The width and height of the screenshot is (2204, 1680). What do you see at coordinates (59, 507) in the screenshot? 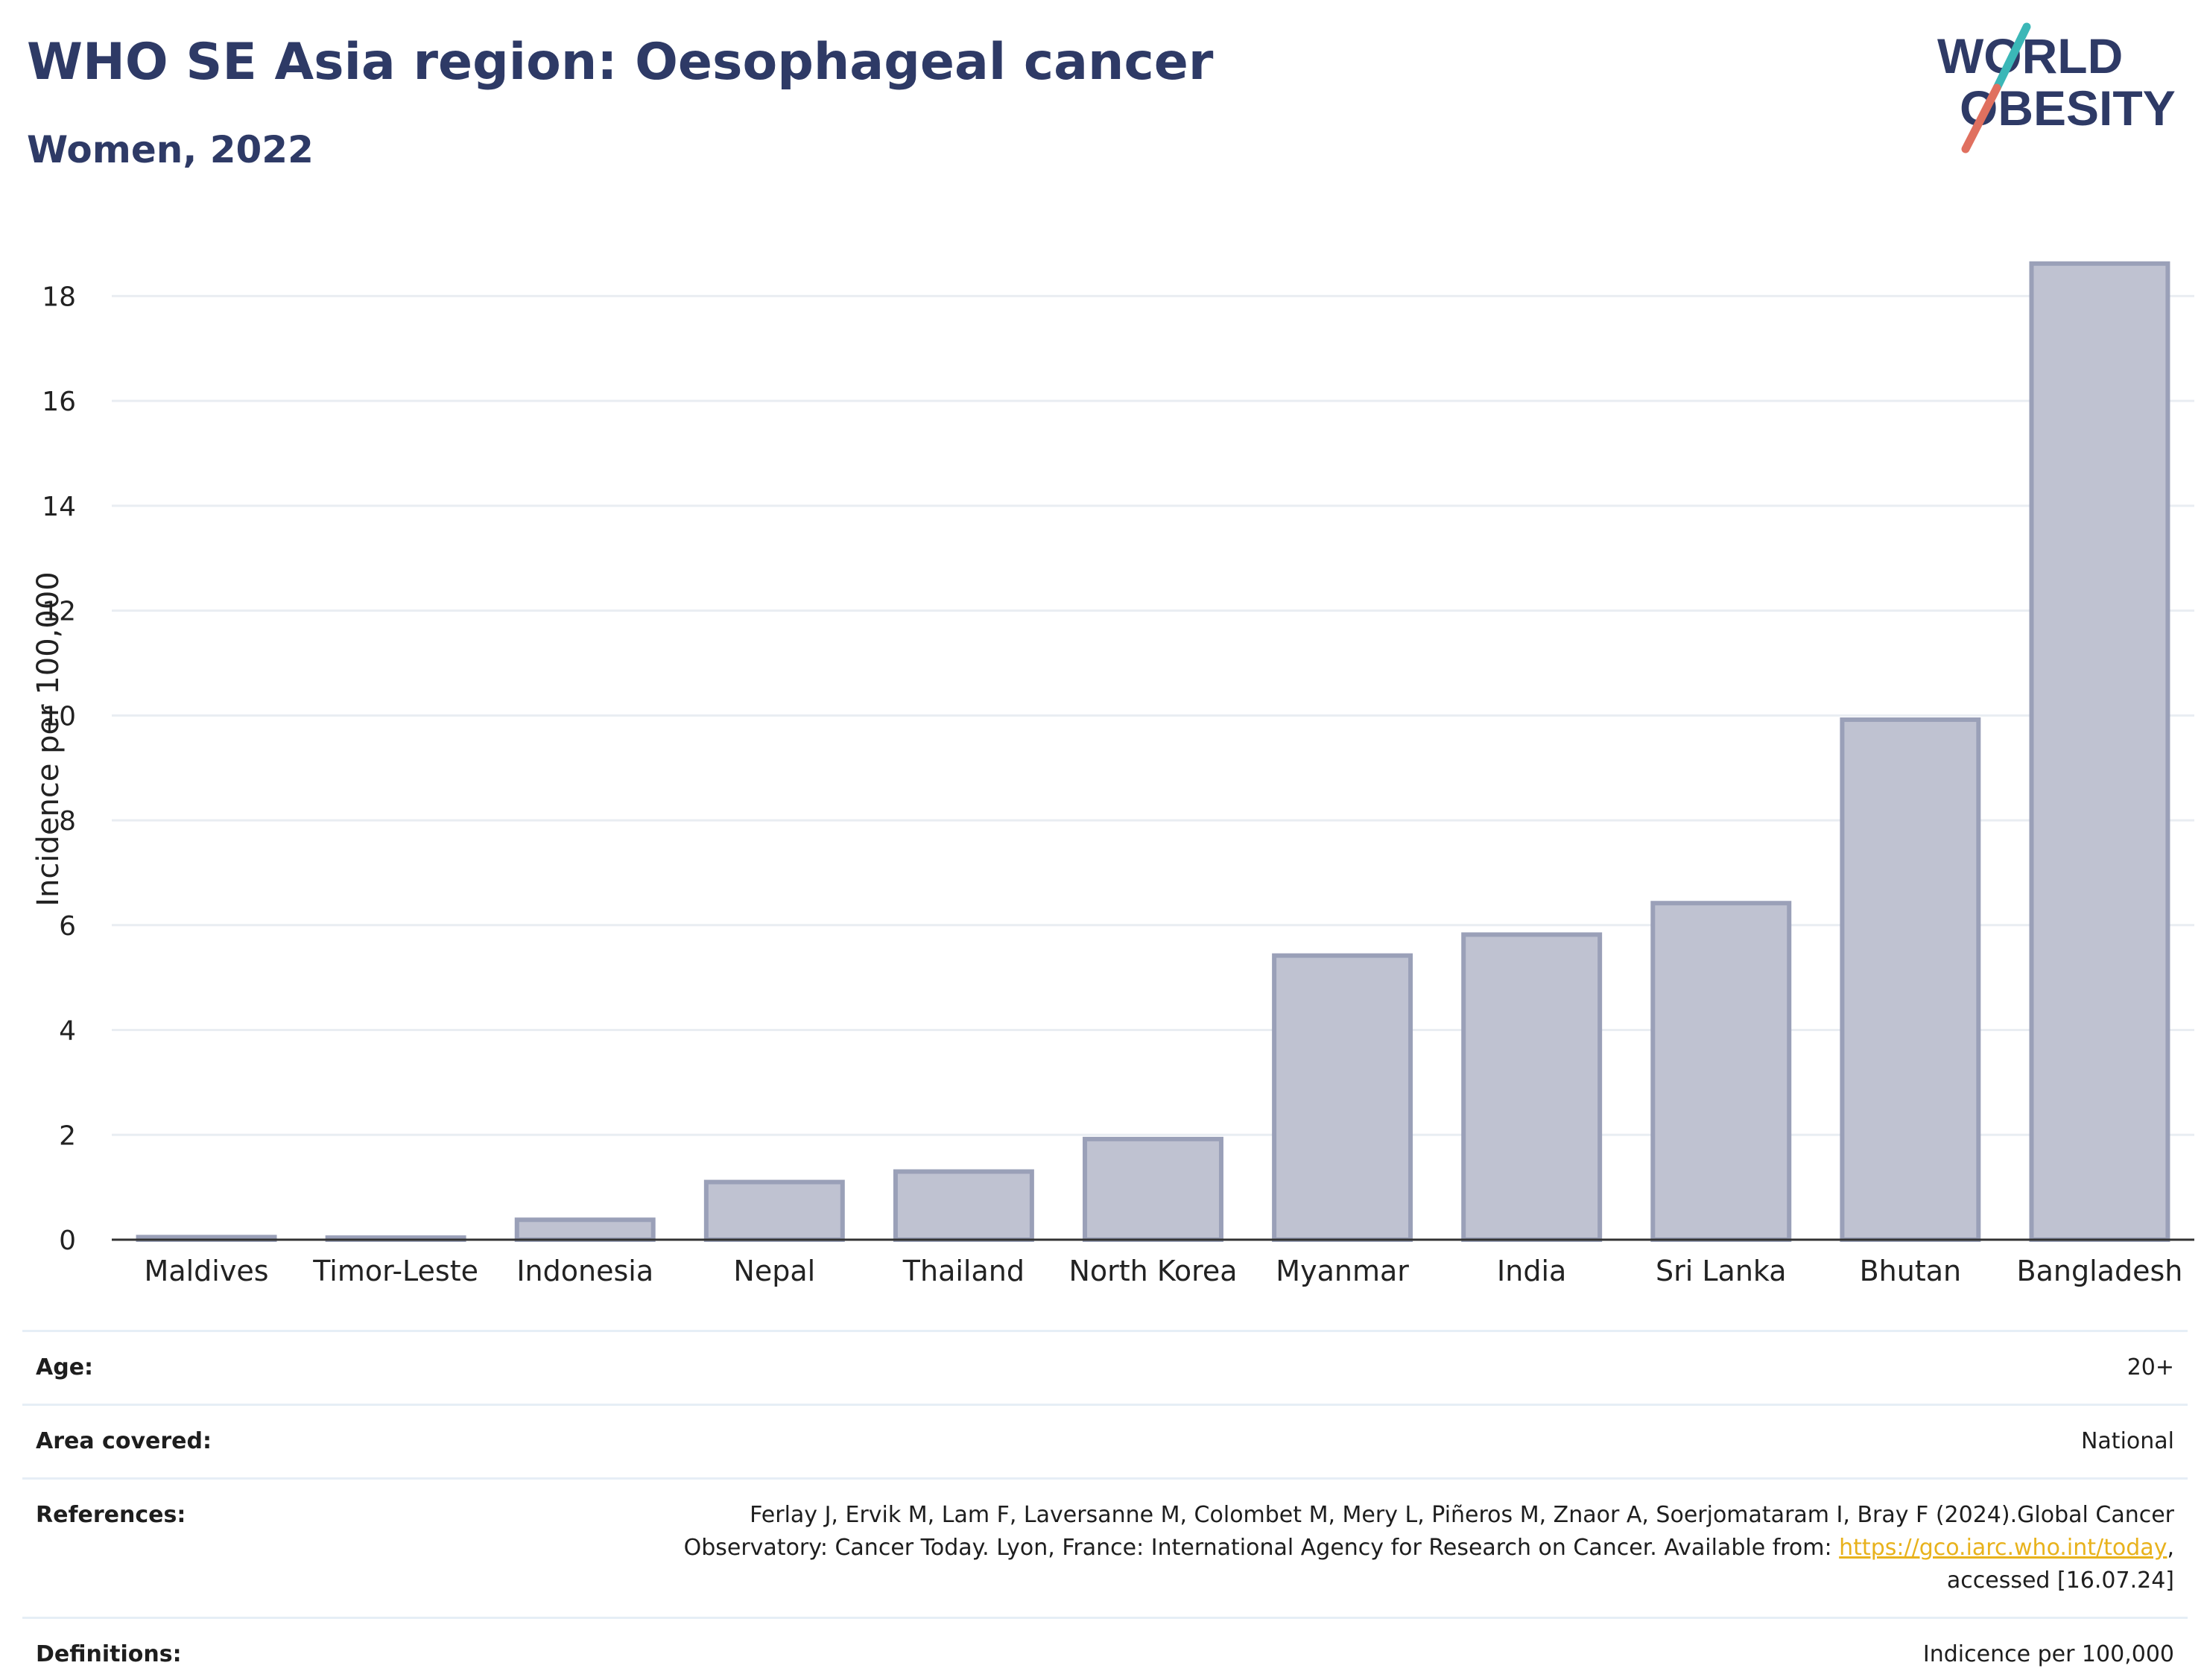
I see `y-tick-label: 14` at bounding box center [59, 507].